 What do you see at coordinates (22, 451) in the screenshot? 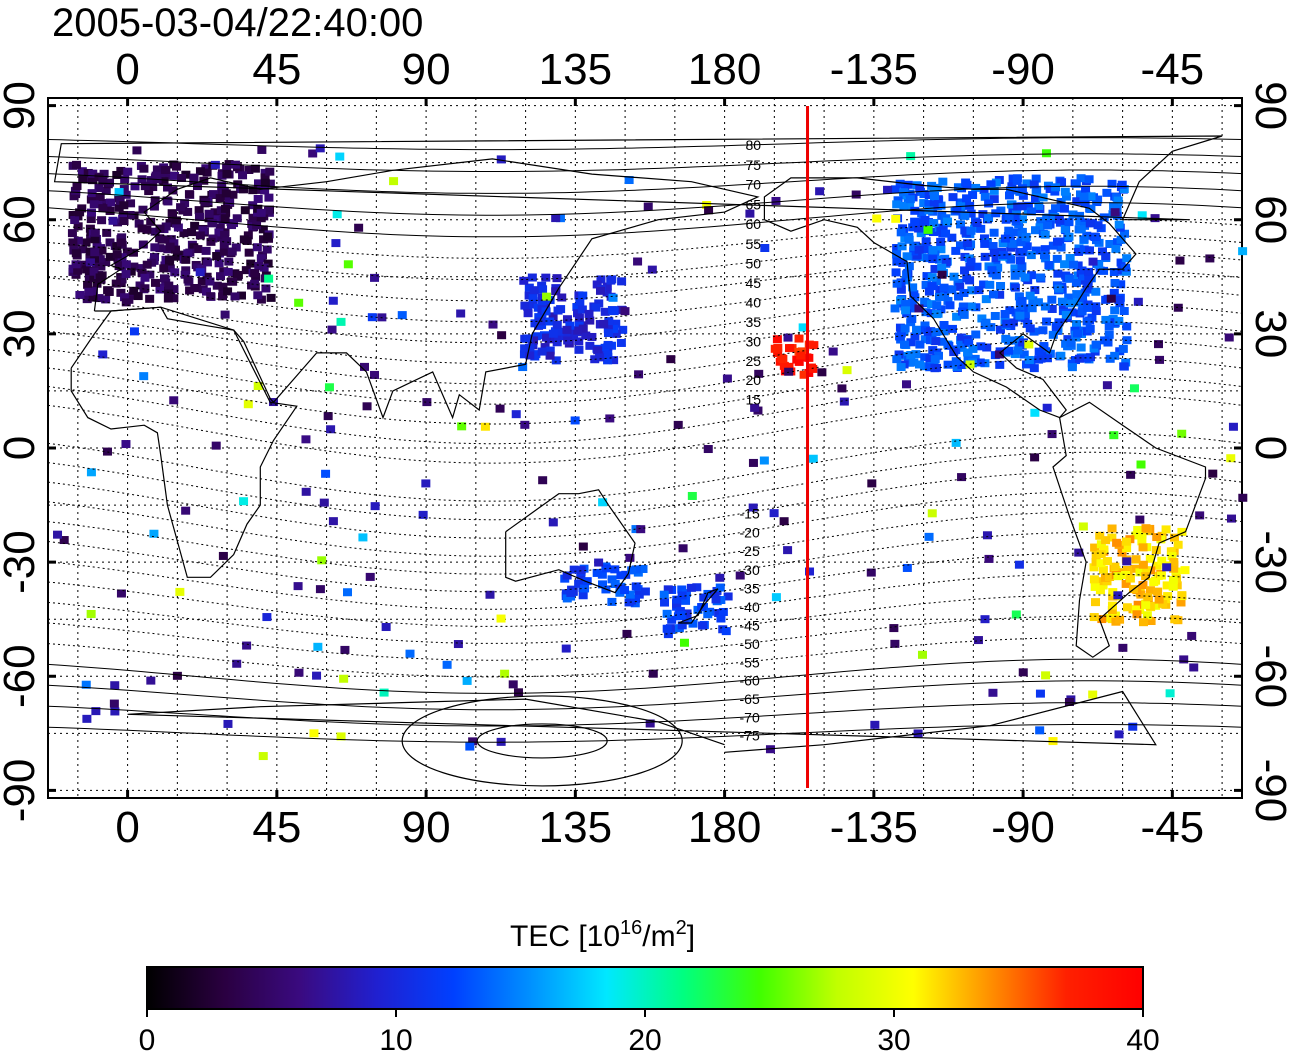
I see `left-latitude-axis: 90 60 30 0 -30 -60 -90` at bounding box center [22, 451].